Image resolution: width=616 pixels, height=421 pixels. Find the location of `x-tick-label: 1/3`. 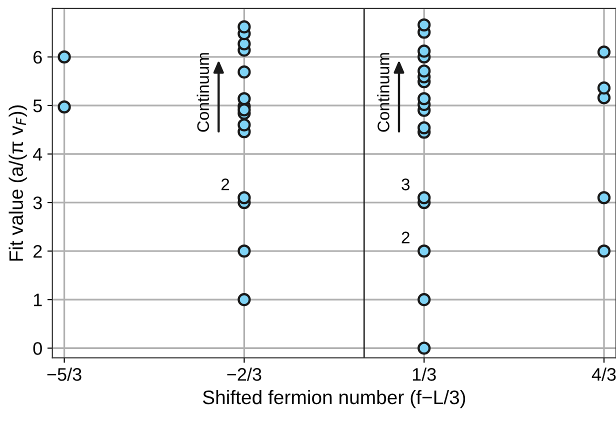

x-tick-label: 1/3 is located at coordinates (424, 374).